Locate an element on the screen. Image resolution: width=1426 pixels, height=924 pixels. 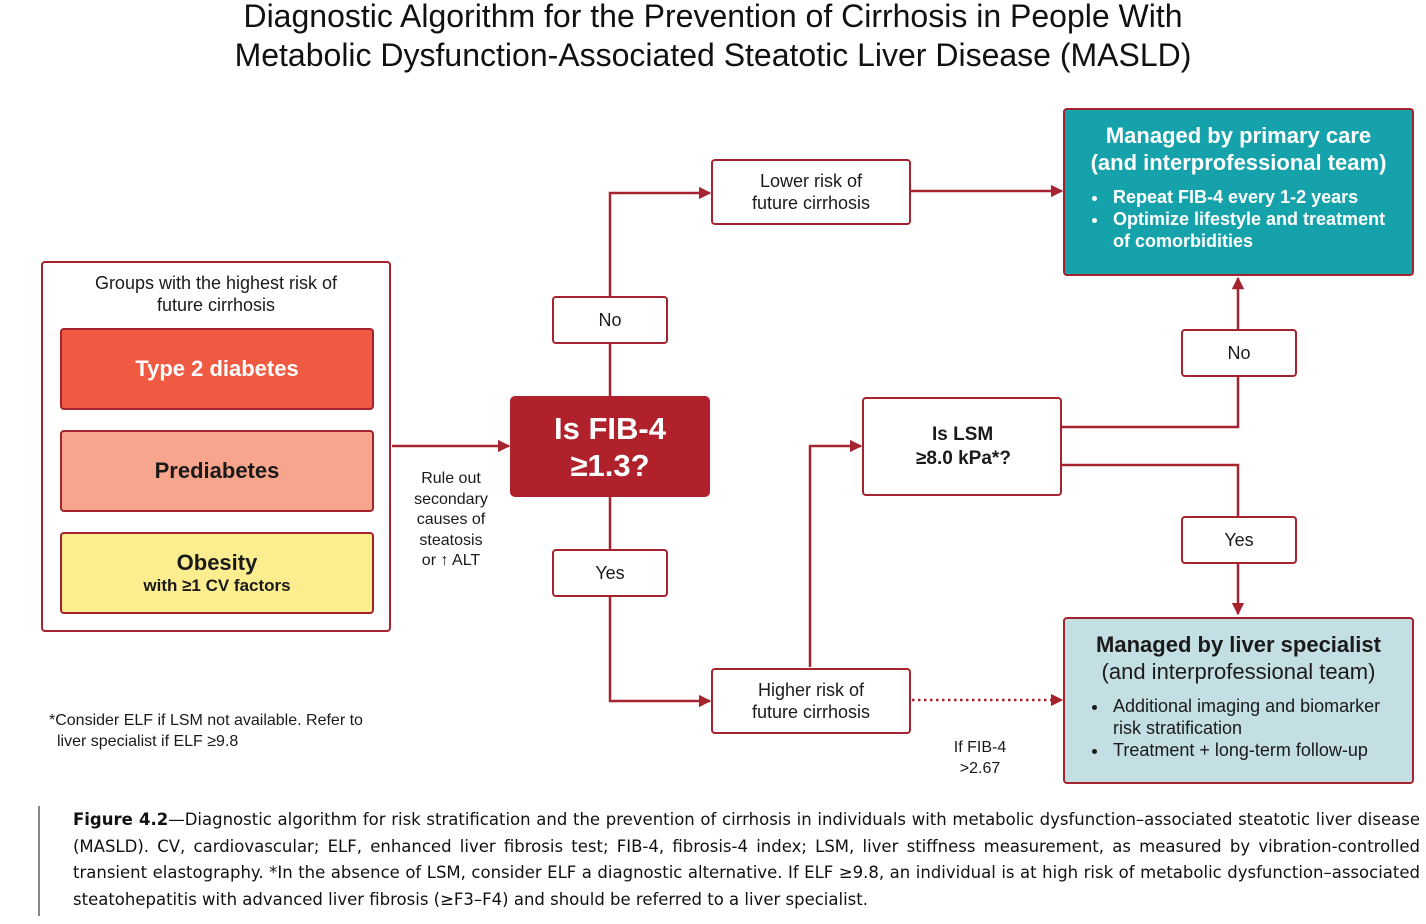
line-higher-to-lsm is located at coordinates (835, 553).